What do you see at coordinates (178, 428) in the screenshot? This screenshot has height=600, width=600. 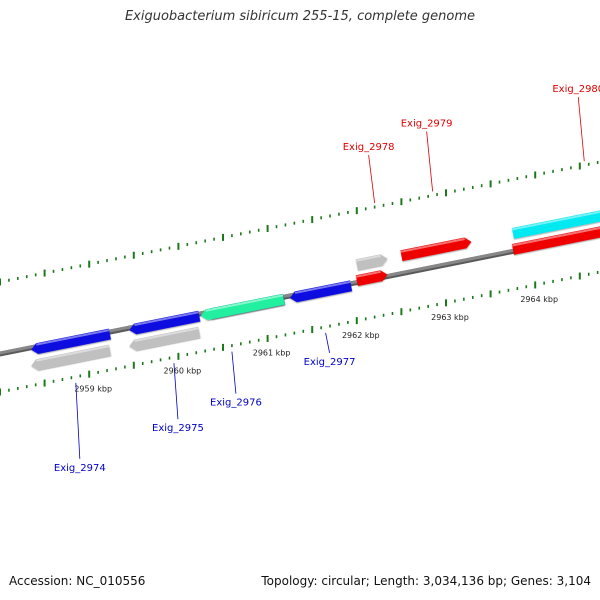 I see `gene-label: Exig_2975` at bounding box center [178, 428].